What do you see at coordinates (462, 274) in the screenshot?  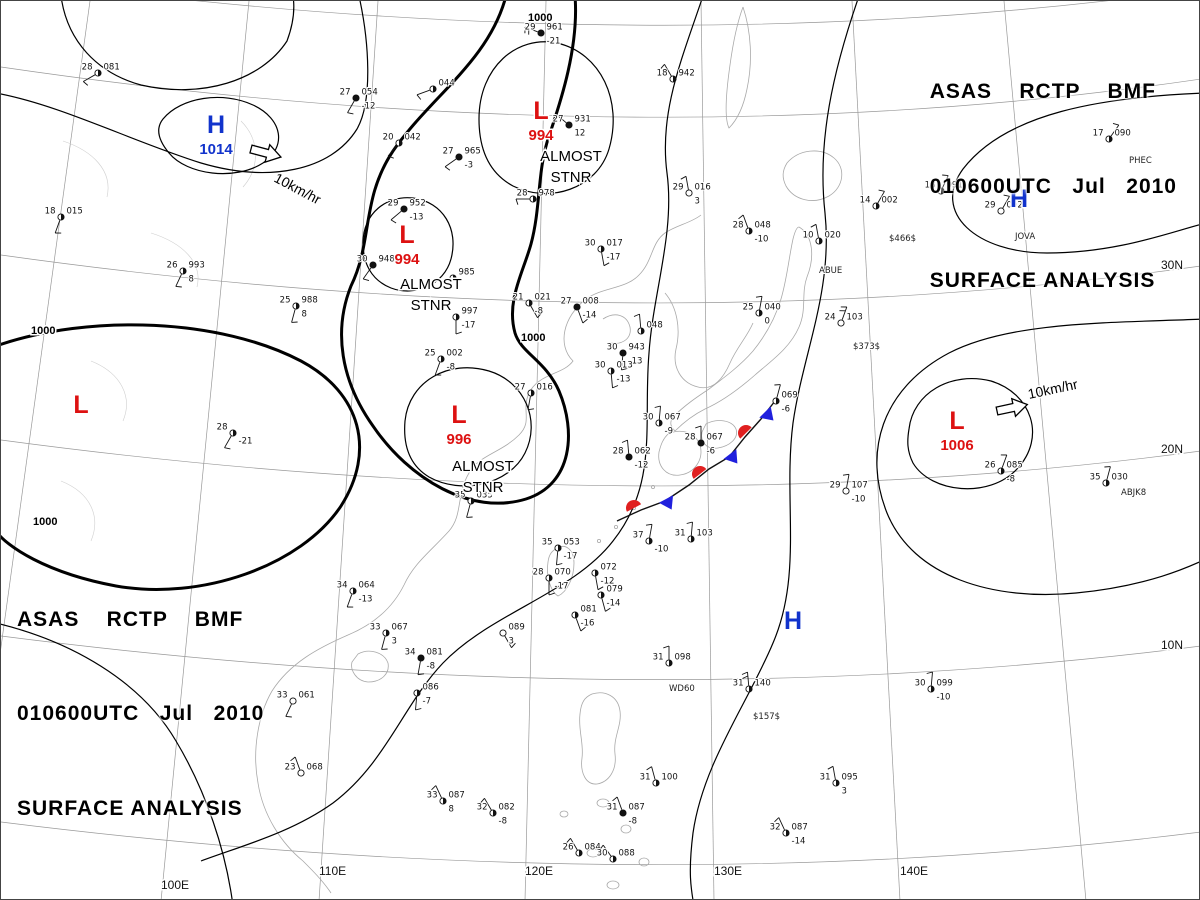 I see `station-plot: 985` at bounding box center [462, 274].